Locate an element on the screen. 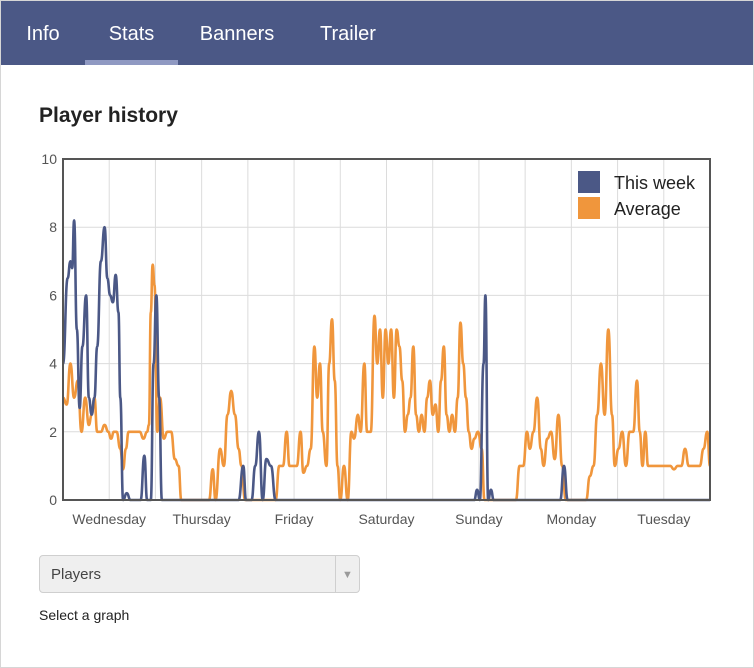  y-tick-label: 2 is located at coordinates (53, 432).